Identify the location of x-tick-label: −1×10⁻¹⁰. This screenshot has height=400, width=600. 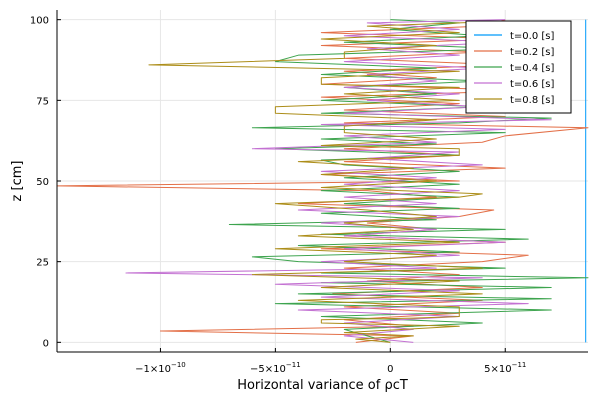
(160, 368).